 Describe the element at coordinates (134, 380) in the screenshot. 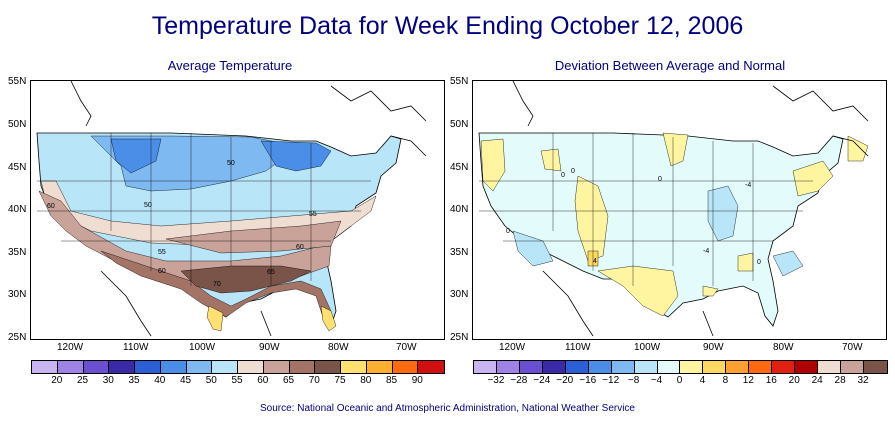

I see `colorbar-label: 35` at that location.